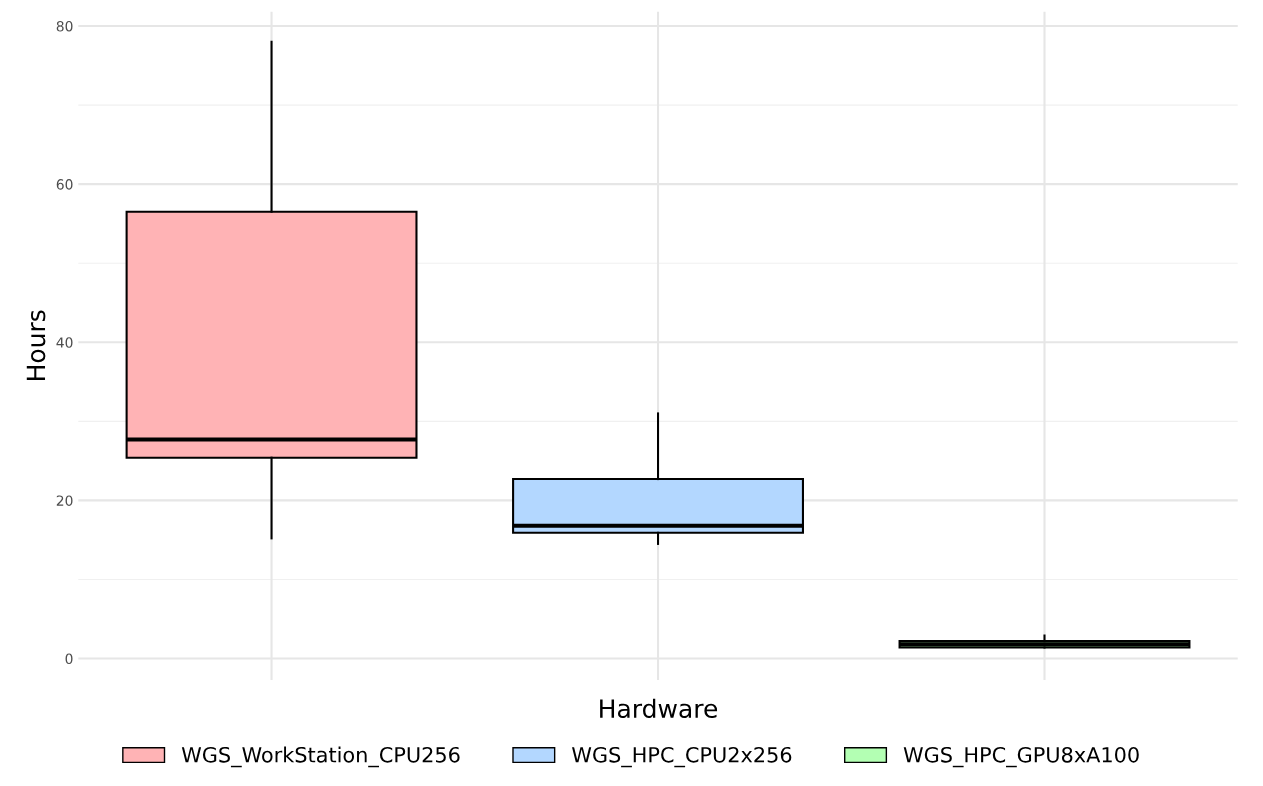 The image size is (1263, 786). Describe the element at coordinates (64, 342) in the screenshot. I see `y-tick-label: 40` at that location.